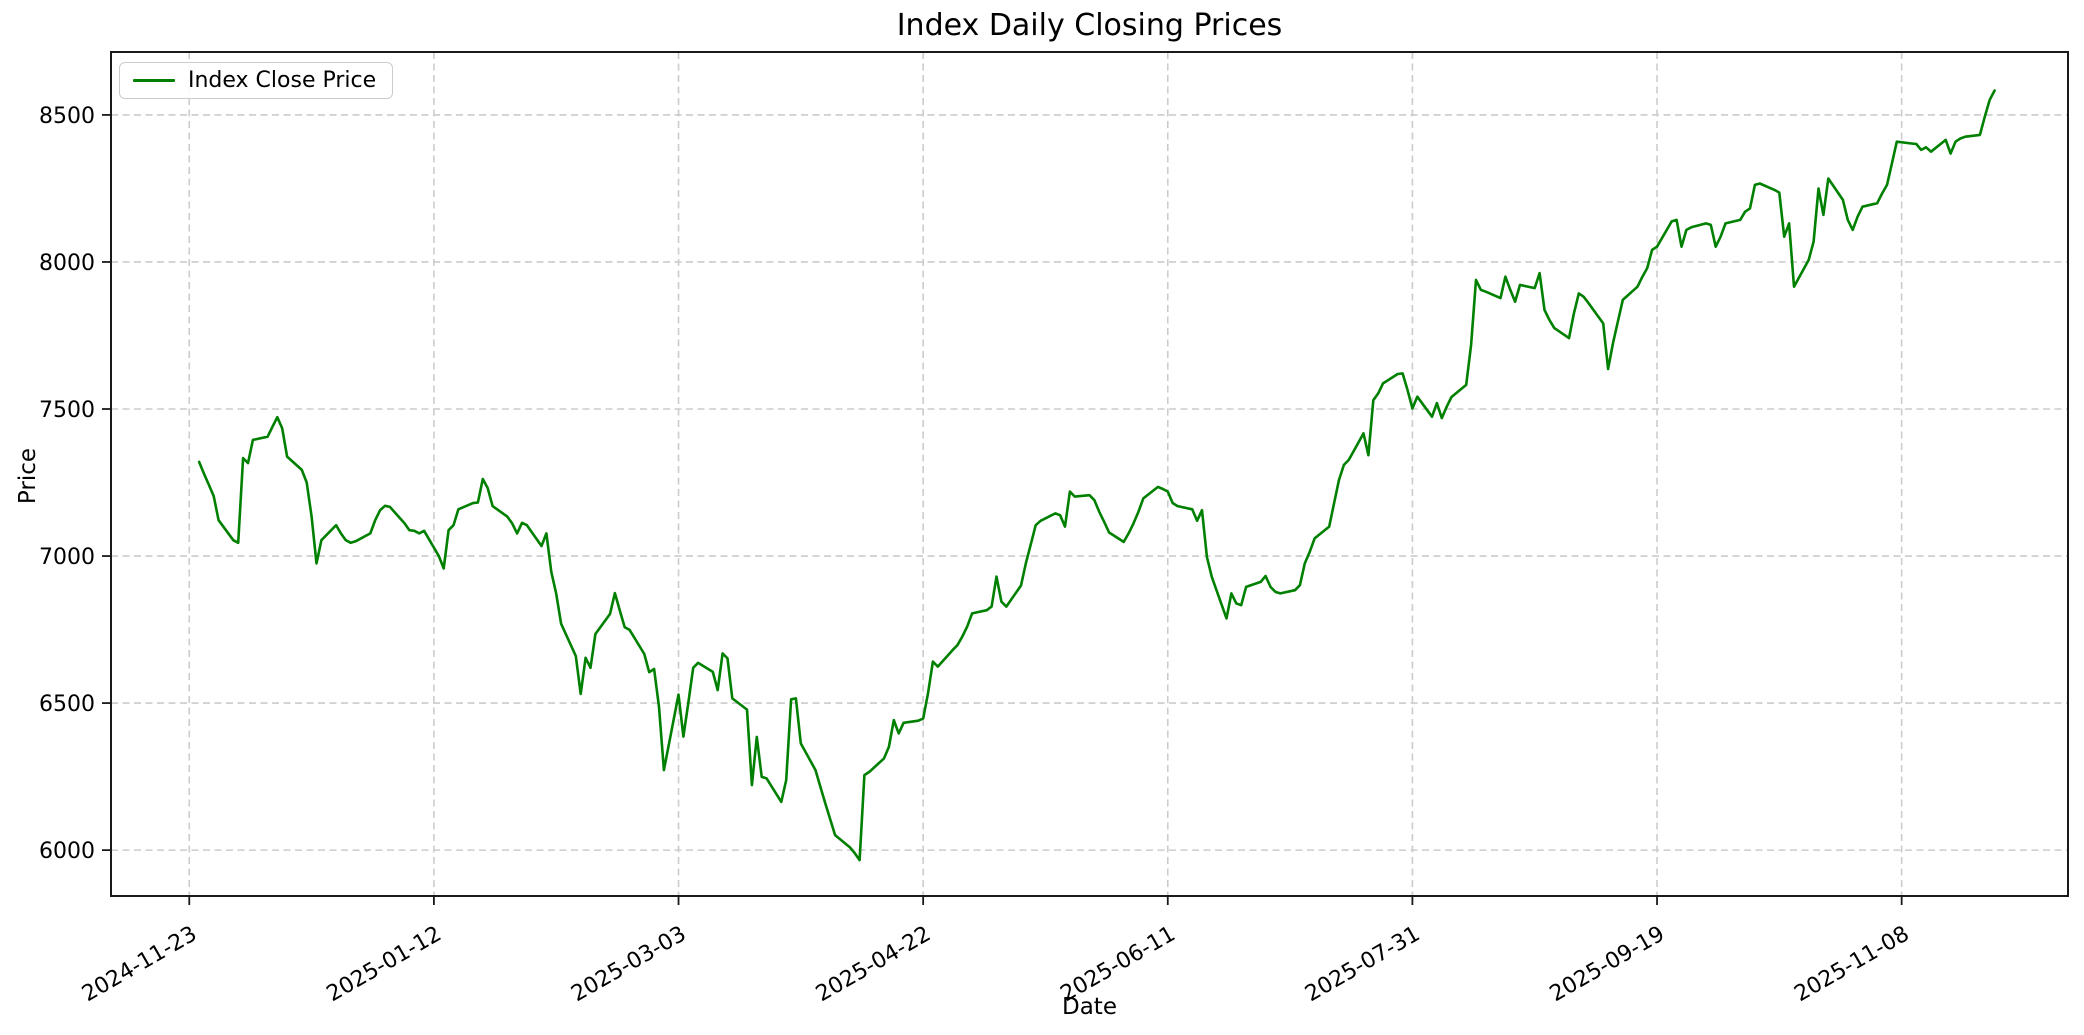 The width and height of the screenshot is (2084, 1035). I want to click on legend: Index Close Price, so click(256, 80).